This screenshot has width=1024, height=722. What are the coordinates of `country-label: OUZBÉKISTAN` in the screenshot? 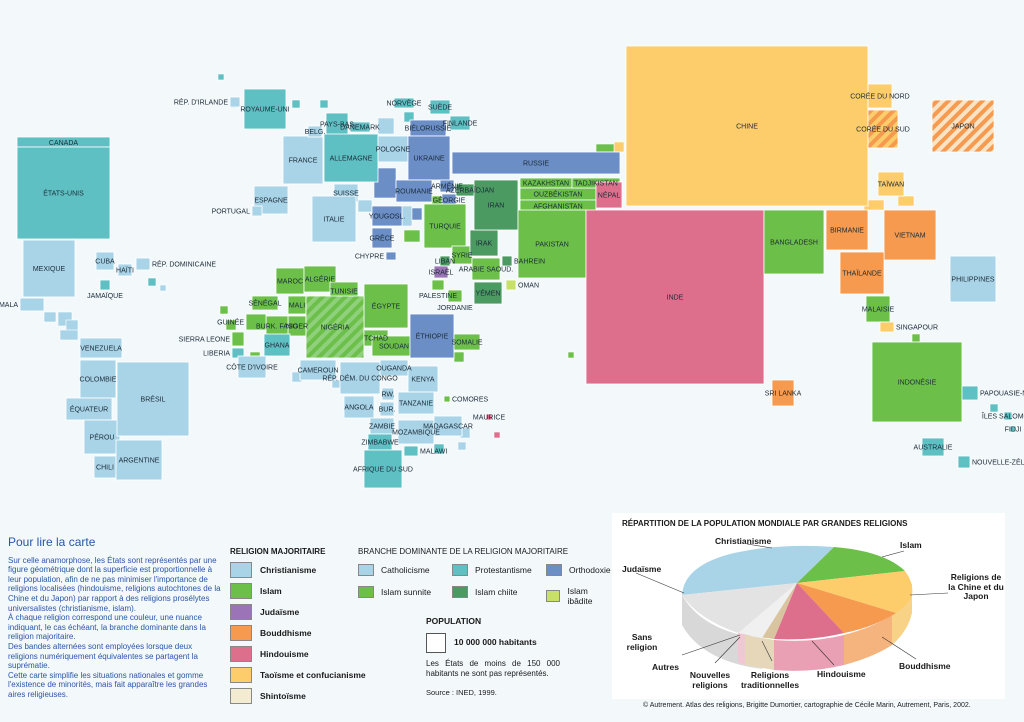 It's located at (558, 194).